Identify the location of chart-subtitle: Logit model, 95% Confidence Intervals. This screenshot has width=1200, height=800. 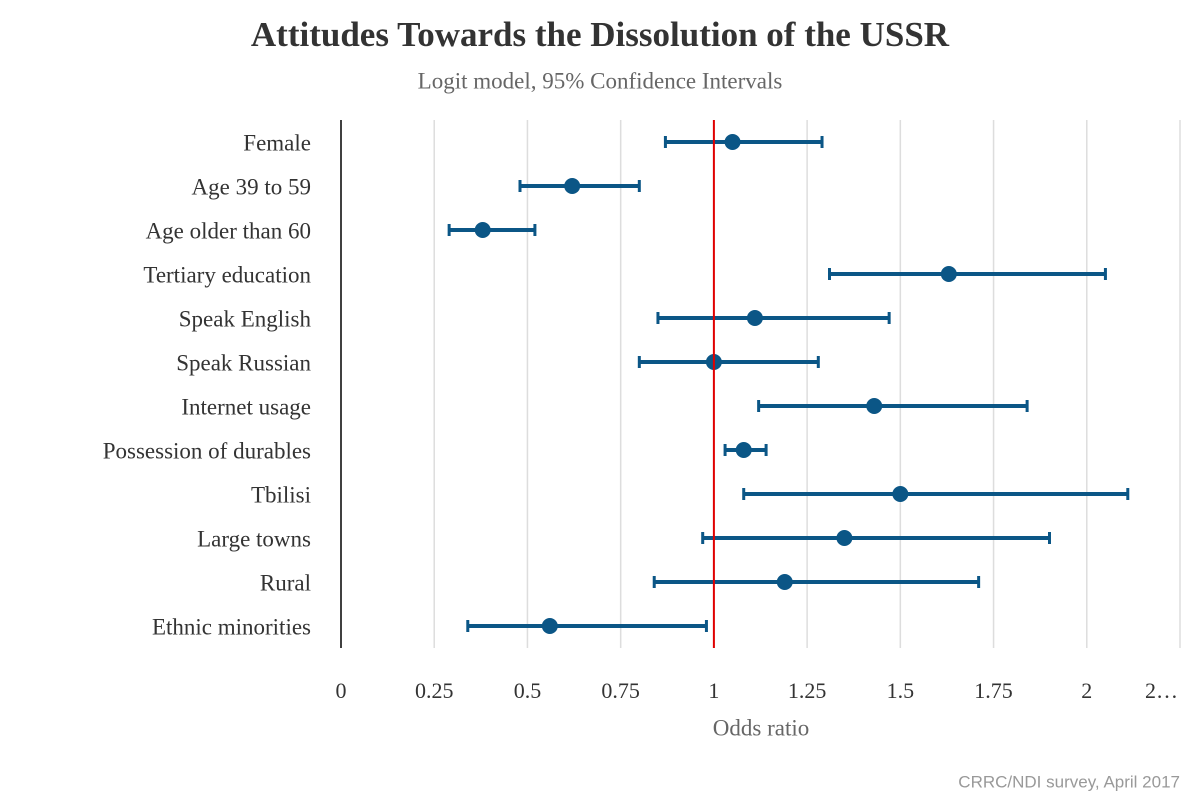
(600, 80).